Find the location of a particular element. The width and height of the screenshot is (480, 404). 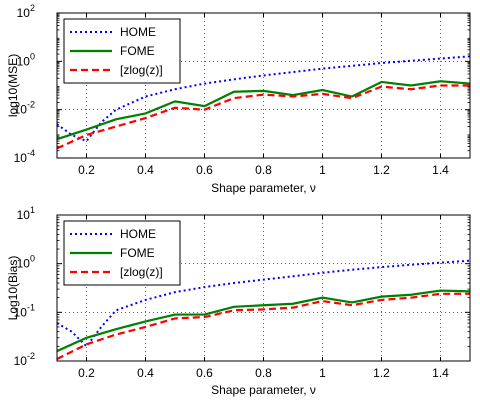

y-tick-exponent: -4 is located at coordinates (31, 153).